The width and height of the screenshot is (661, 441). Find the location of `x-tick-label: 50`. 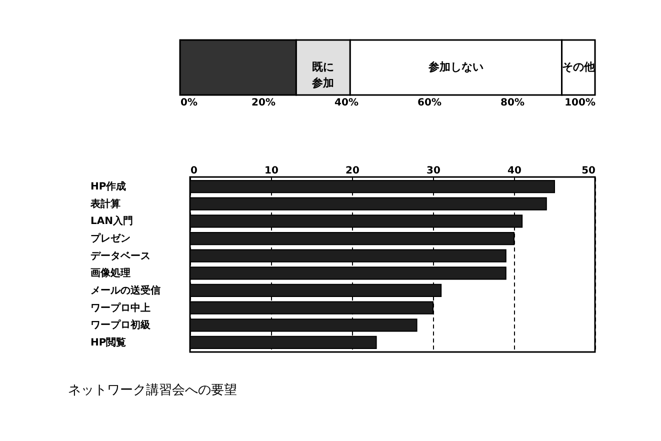

x-tick-label: 50 is located at coordinates (589, 171).